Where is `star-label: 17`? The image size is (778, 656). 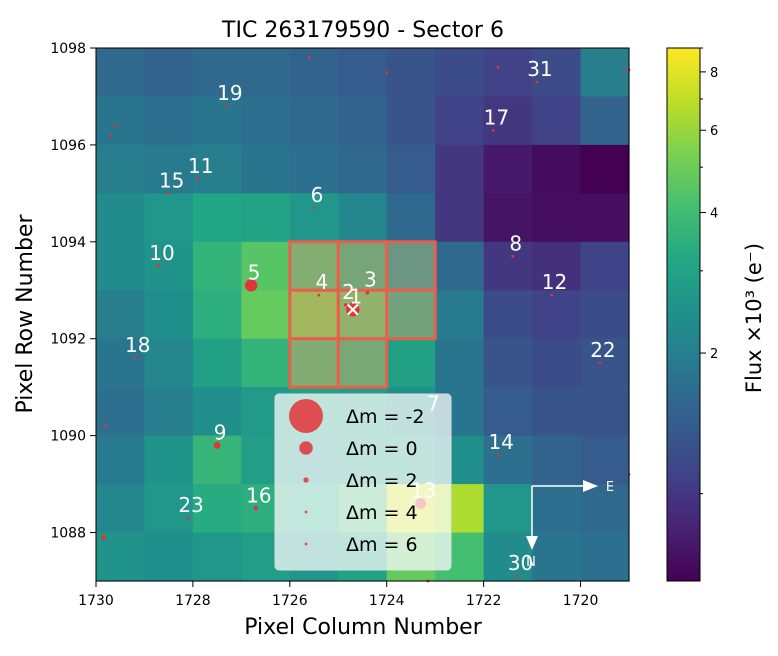
star-label: 17 is located at coordinates (496, 117).